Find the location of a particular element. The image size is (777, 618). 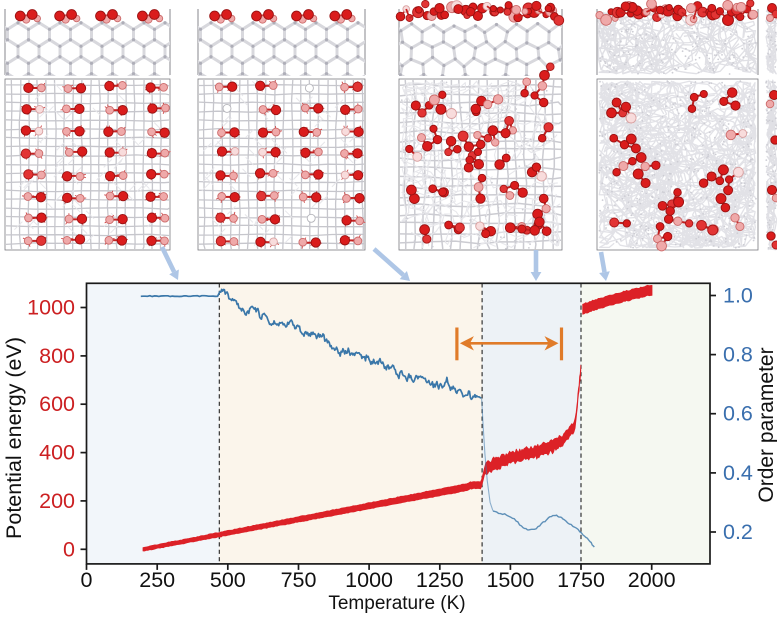

svg-text: 0.2 is located at coordinates (738, 532).